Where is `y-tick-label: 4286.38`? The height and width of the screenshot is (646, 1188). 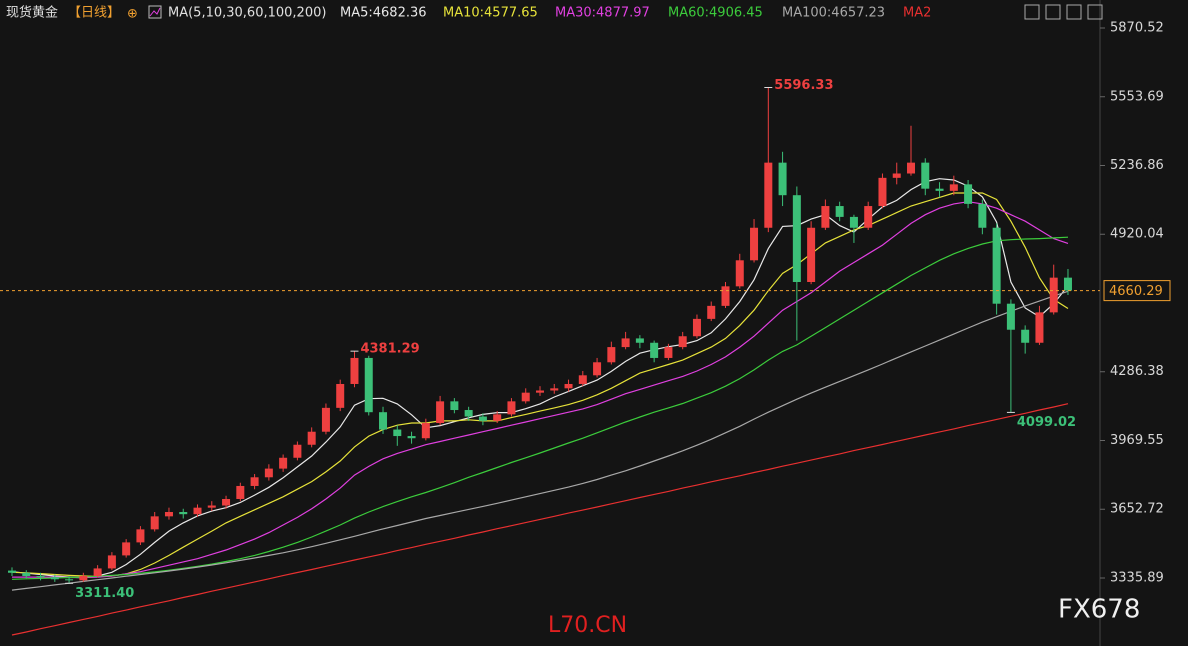
y-tick-label: 4286.38 is located at coordinates (1137, 371).